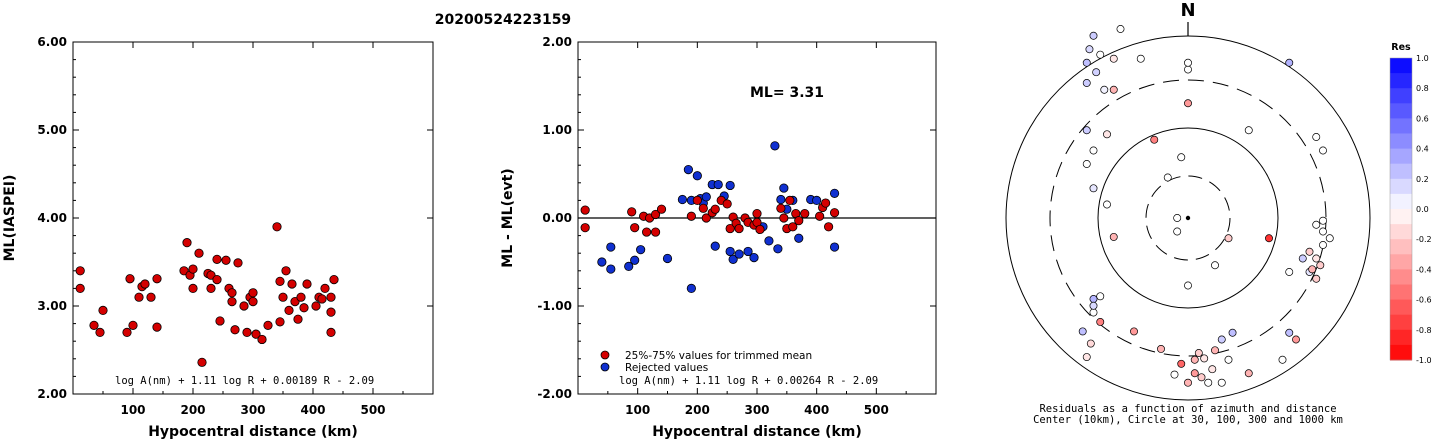 The height and width of the screenshot is (441, 1437). Describe the element at coordinates (1422, 118) in the screenshot. I see `colorbar-tick-label: 0.6` at that location.